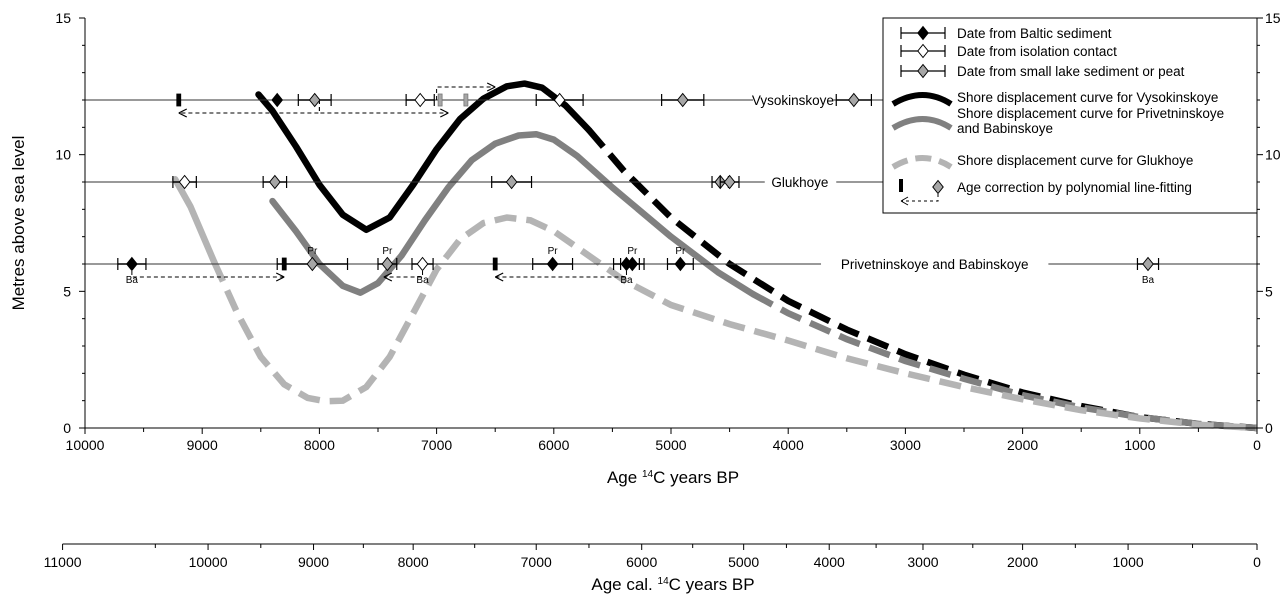  What do you see at coordinates (680, 251) in the screenshot?
I see `date-label-18: Pr` at bounding box center [680, 251].